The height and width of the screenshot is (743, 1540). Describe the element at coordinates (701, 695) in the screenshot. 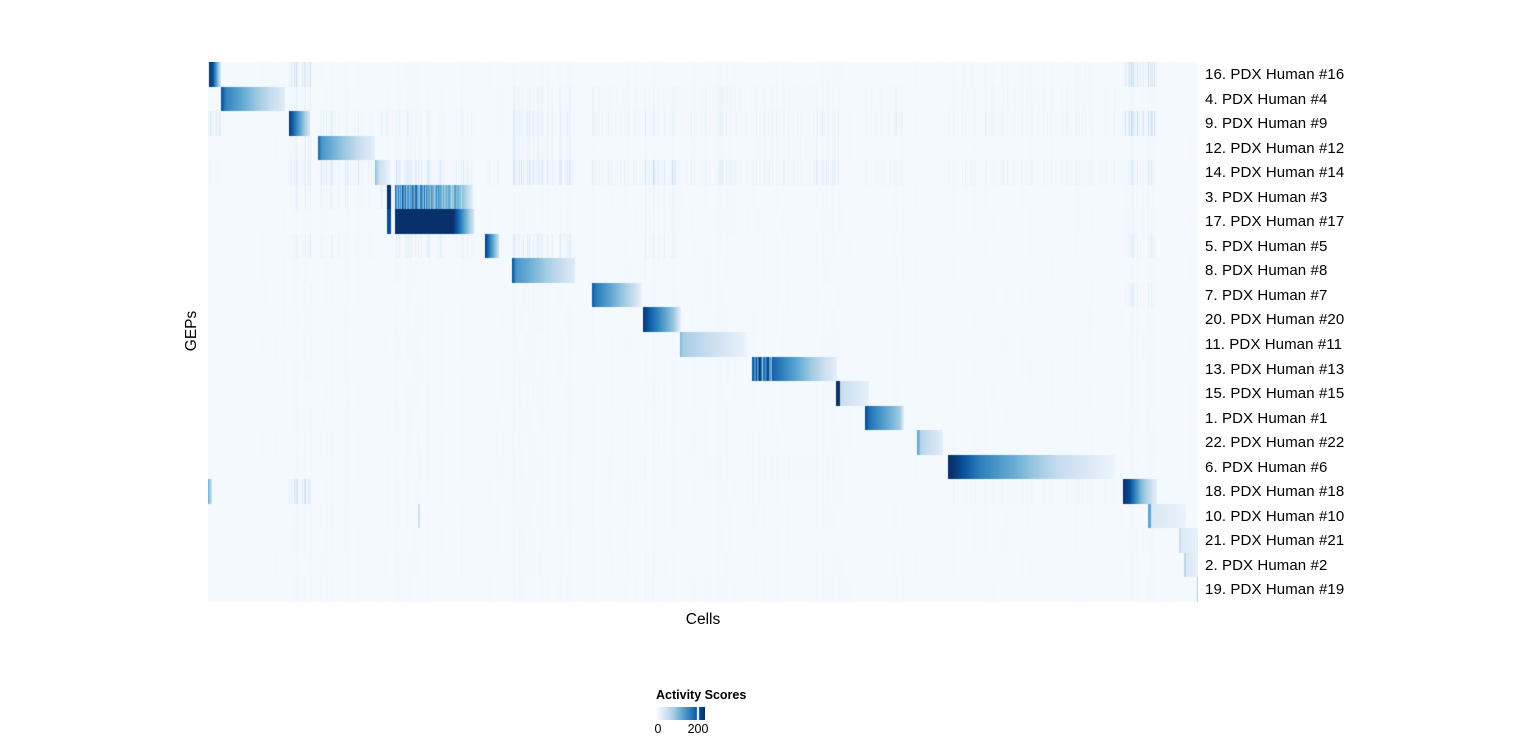

I see `legend-title: Activity Scores` at that location.